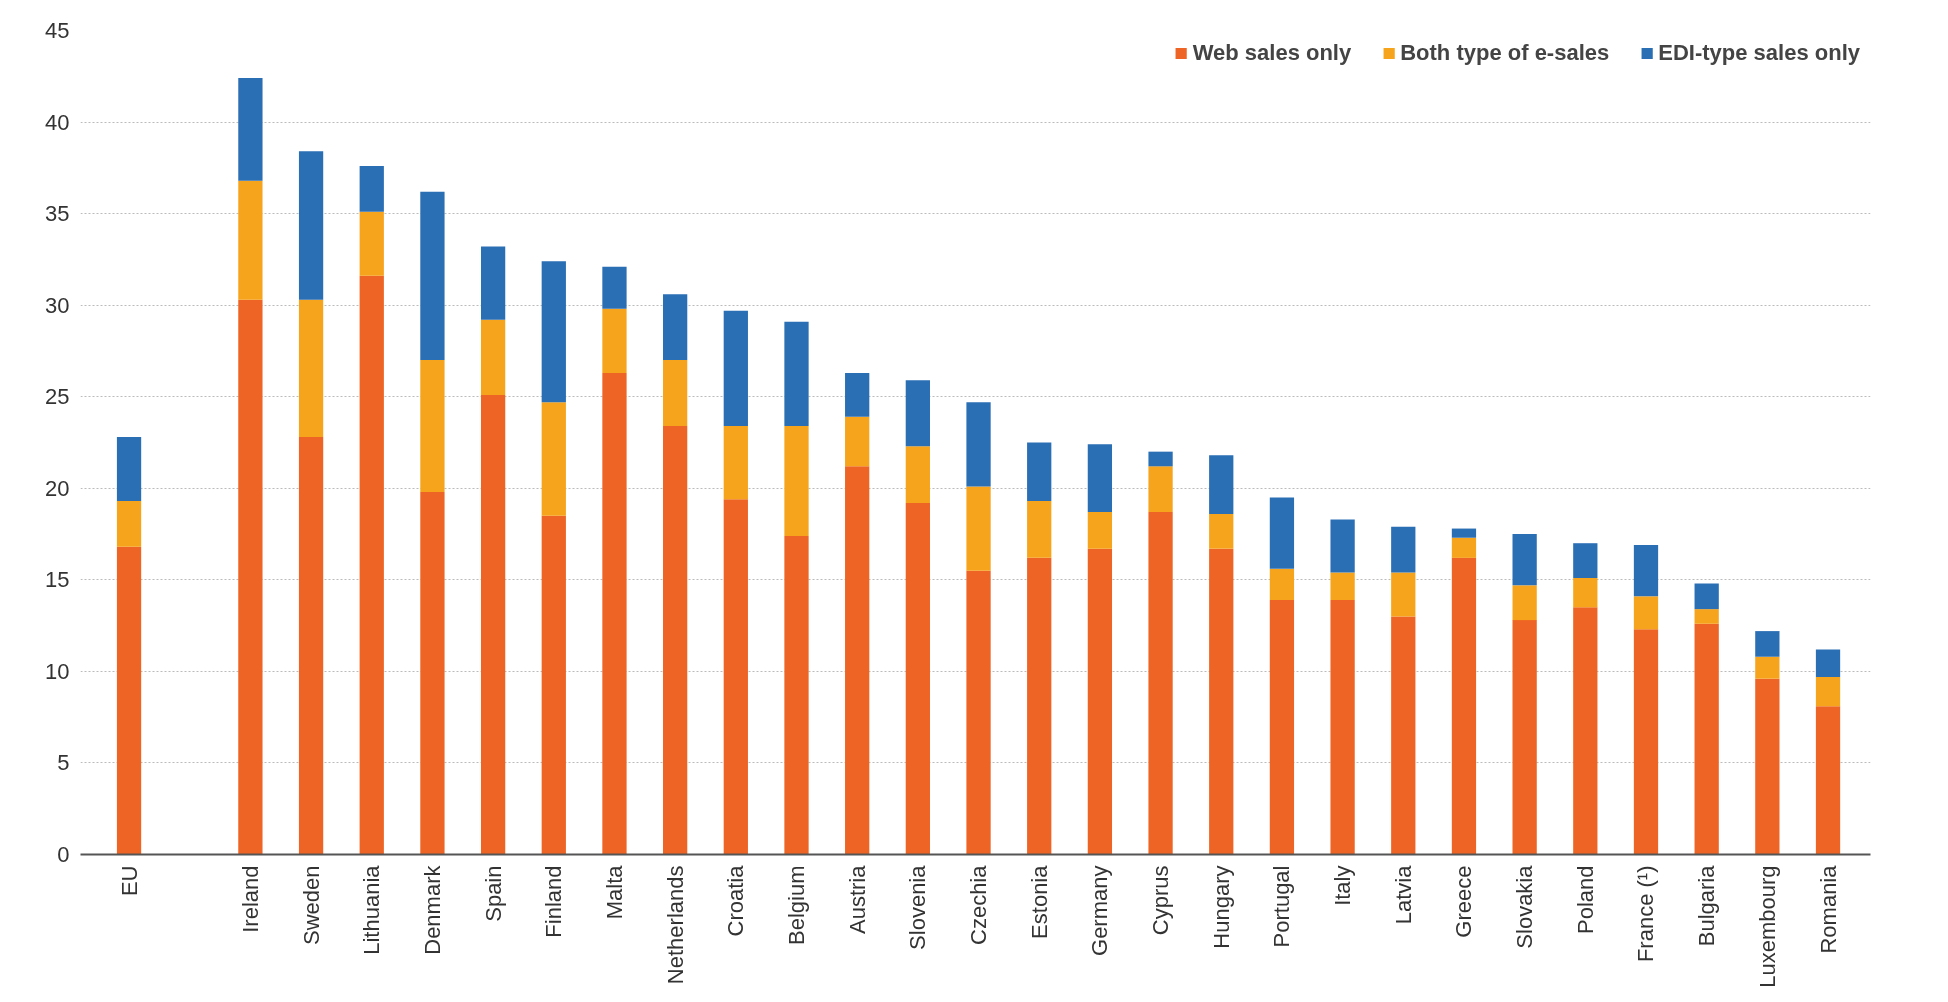  I want to click on y-tick-label: 25, so click(57, 397).